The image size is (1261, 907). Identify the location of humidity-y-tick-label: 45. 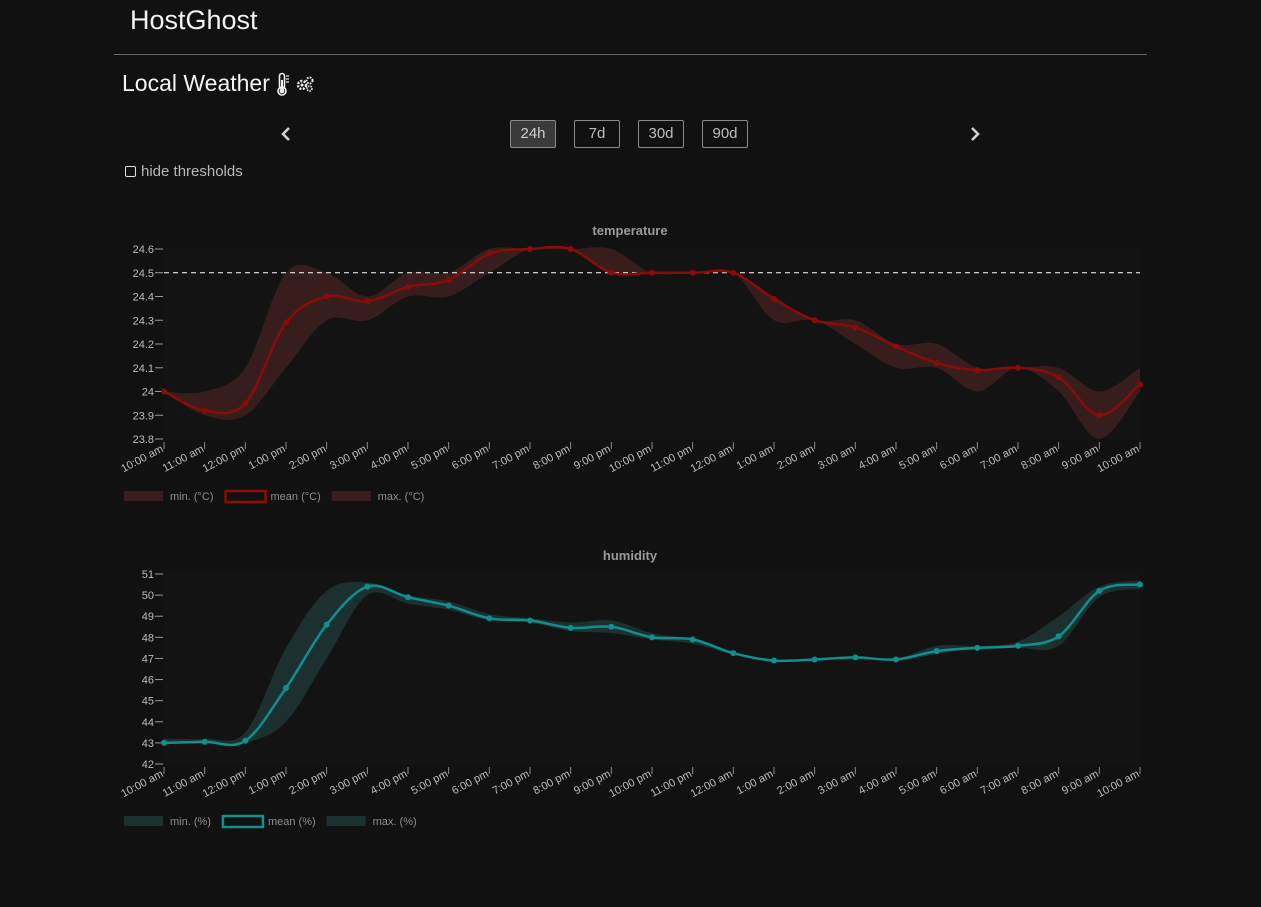
(148, 702).